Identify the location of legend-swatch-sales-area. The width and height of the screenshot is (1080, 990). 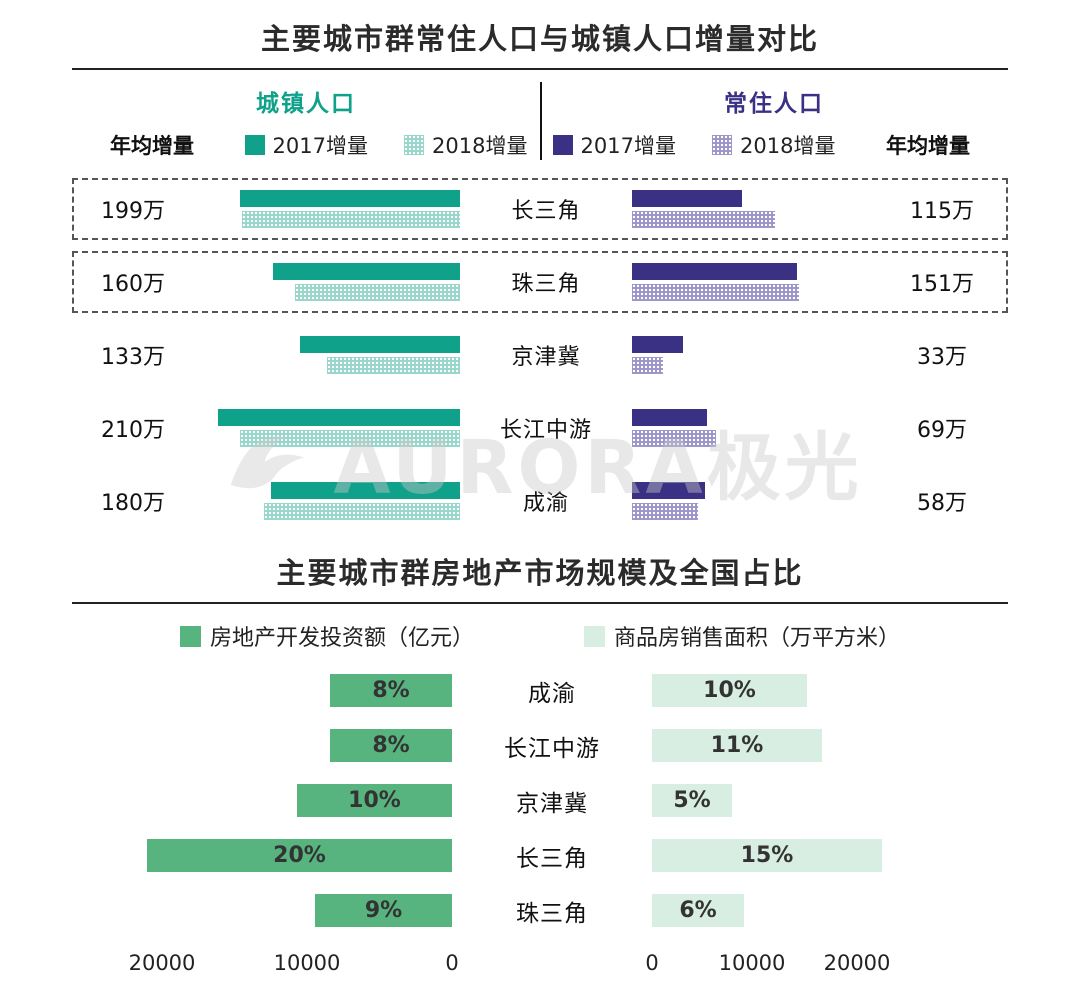
(594, 636).